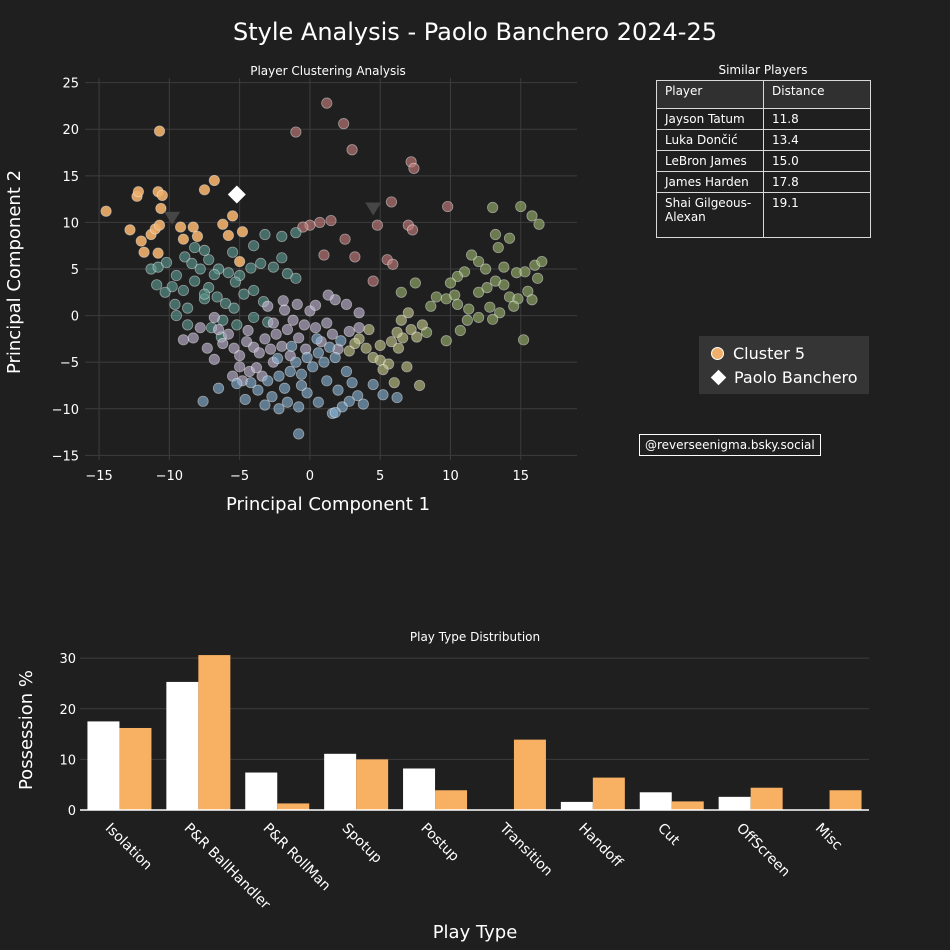 The height and width of the screenshot is (950, 950). I want to click on bar-y-tick-label: 30, so click(67, 659).